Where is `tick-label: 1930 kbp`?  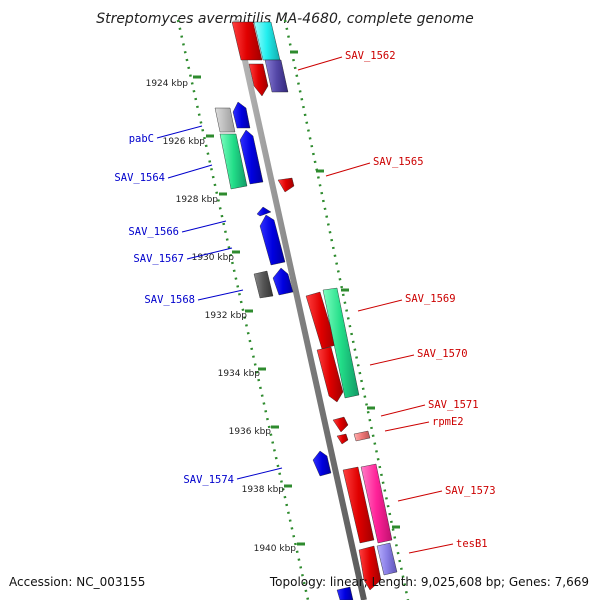 tick-label: 1930 kbp is located at coordinates (213, 258).